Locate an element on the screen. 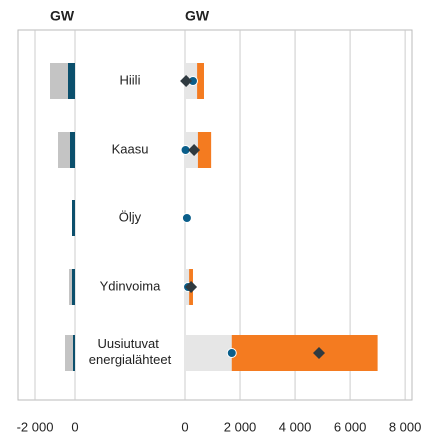  x-tick-label: 8 000 is located at coordinates (405, 426).